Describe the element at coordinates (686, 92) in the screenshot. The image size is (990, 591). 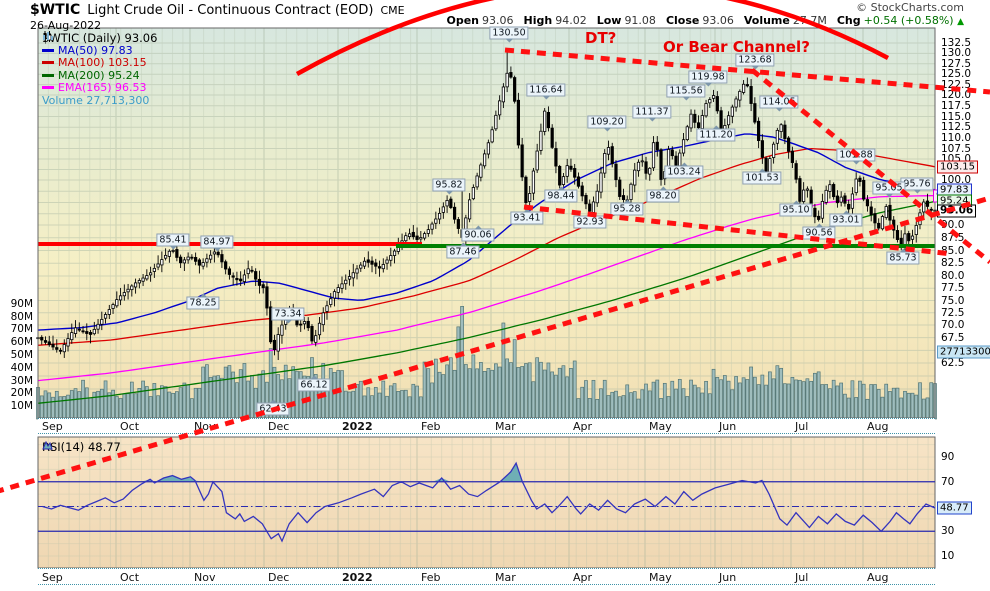
I see `price-callout: 115.56` at that location.